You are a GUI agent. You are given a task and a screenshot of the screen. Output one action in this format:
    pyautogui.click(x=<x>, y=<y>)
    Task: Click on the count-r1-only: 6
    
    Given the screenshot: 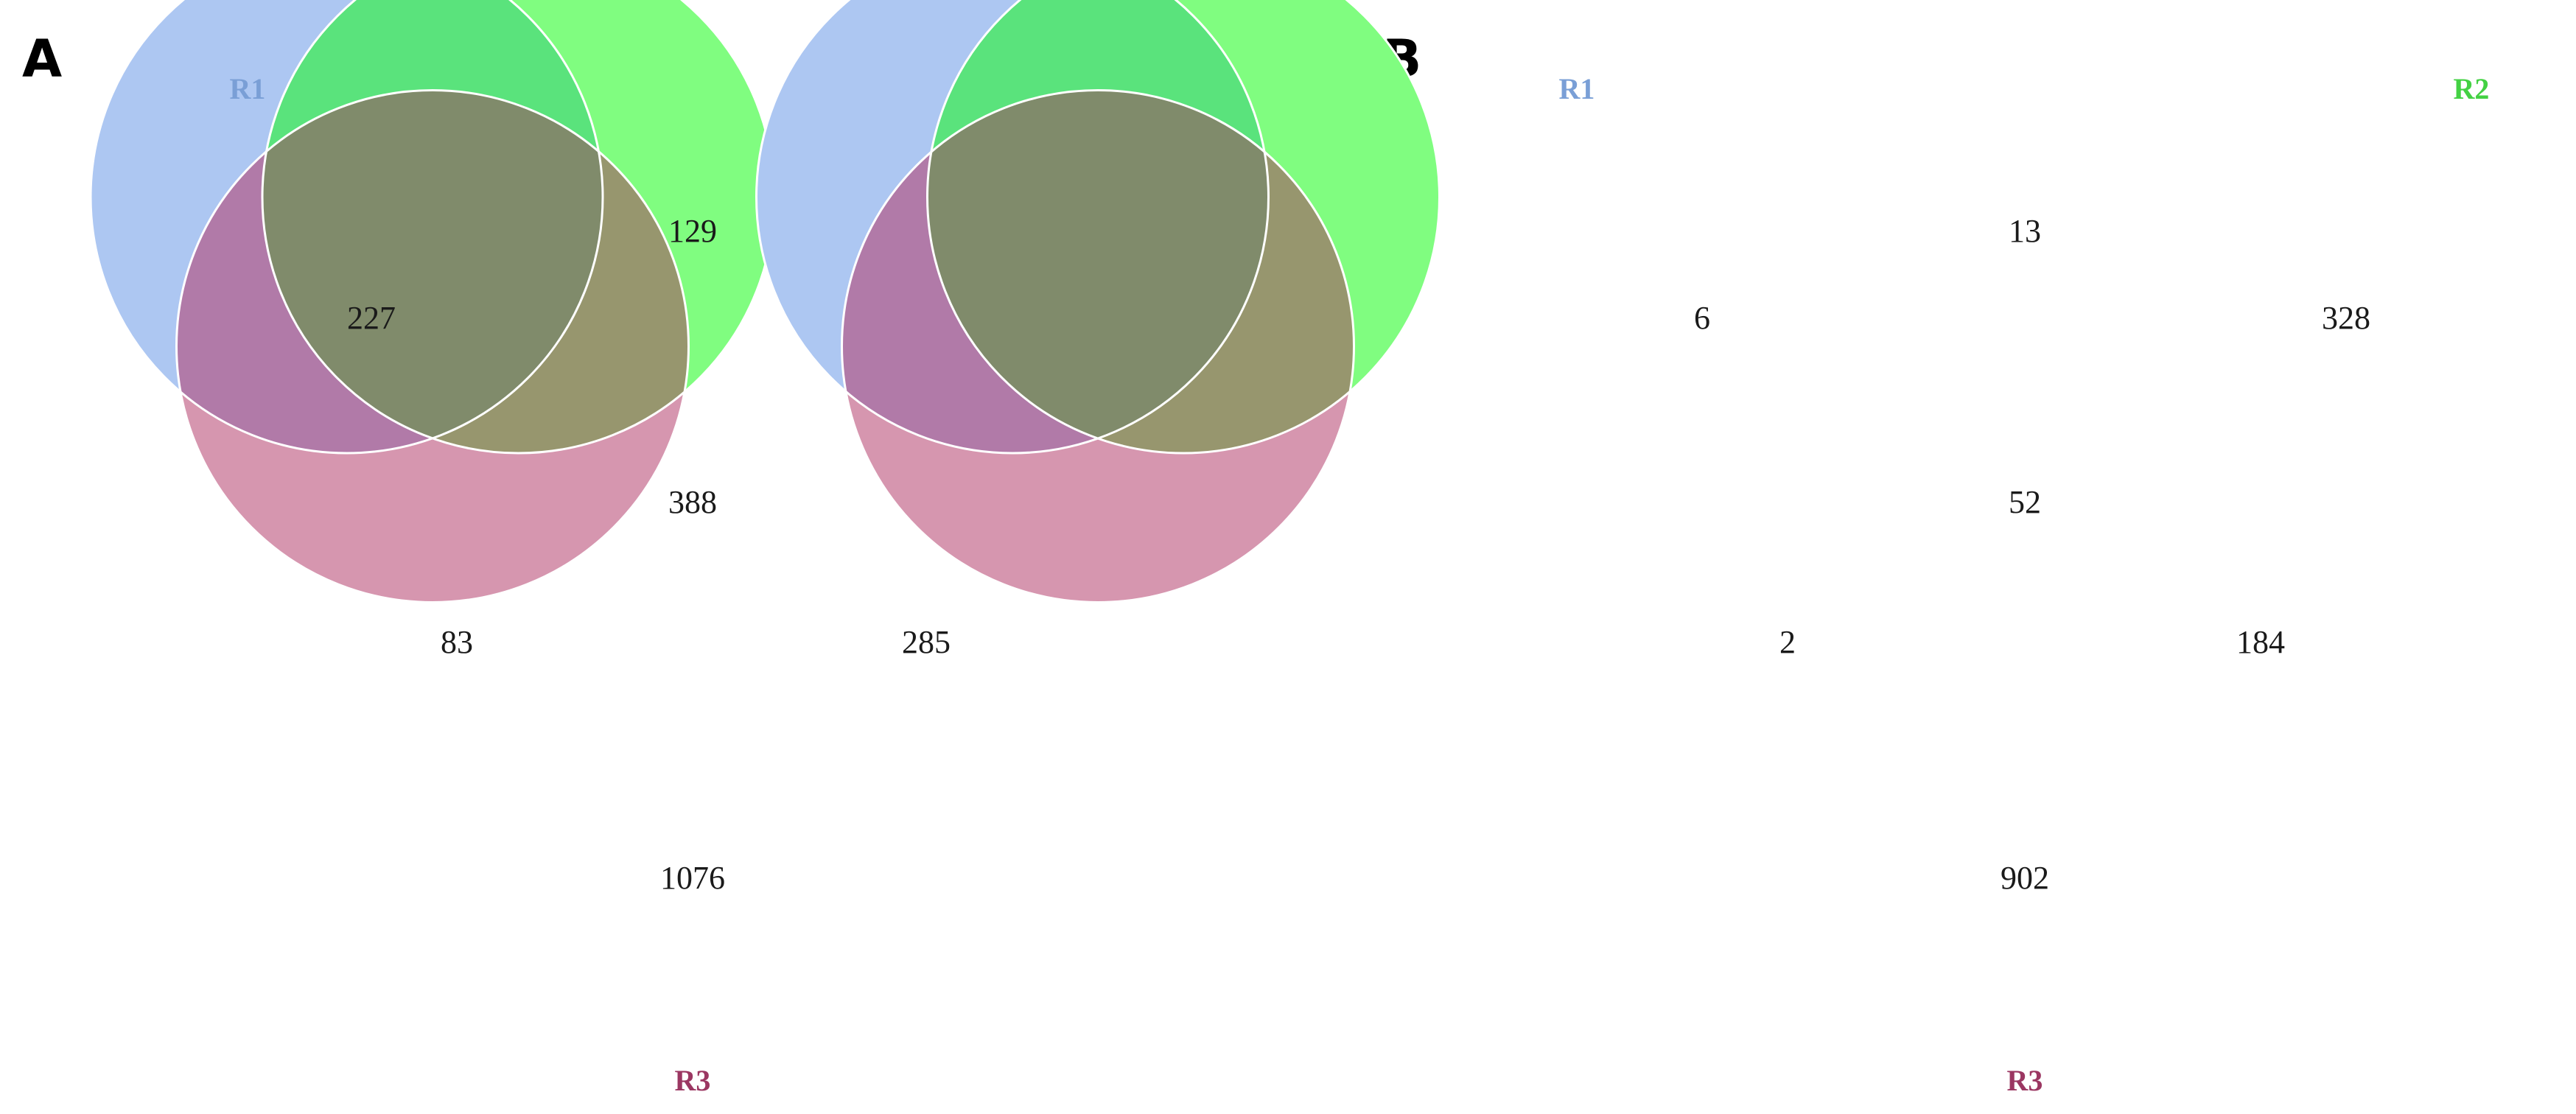 What is the action you would take?
    pyautogui.click(x=1702, y=318)
    